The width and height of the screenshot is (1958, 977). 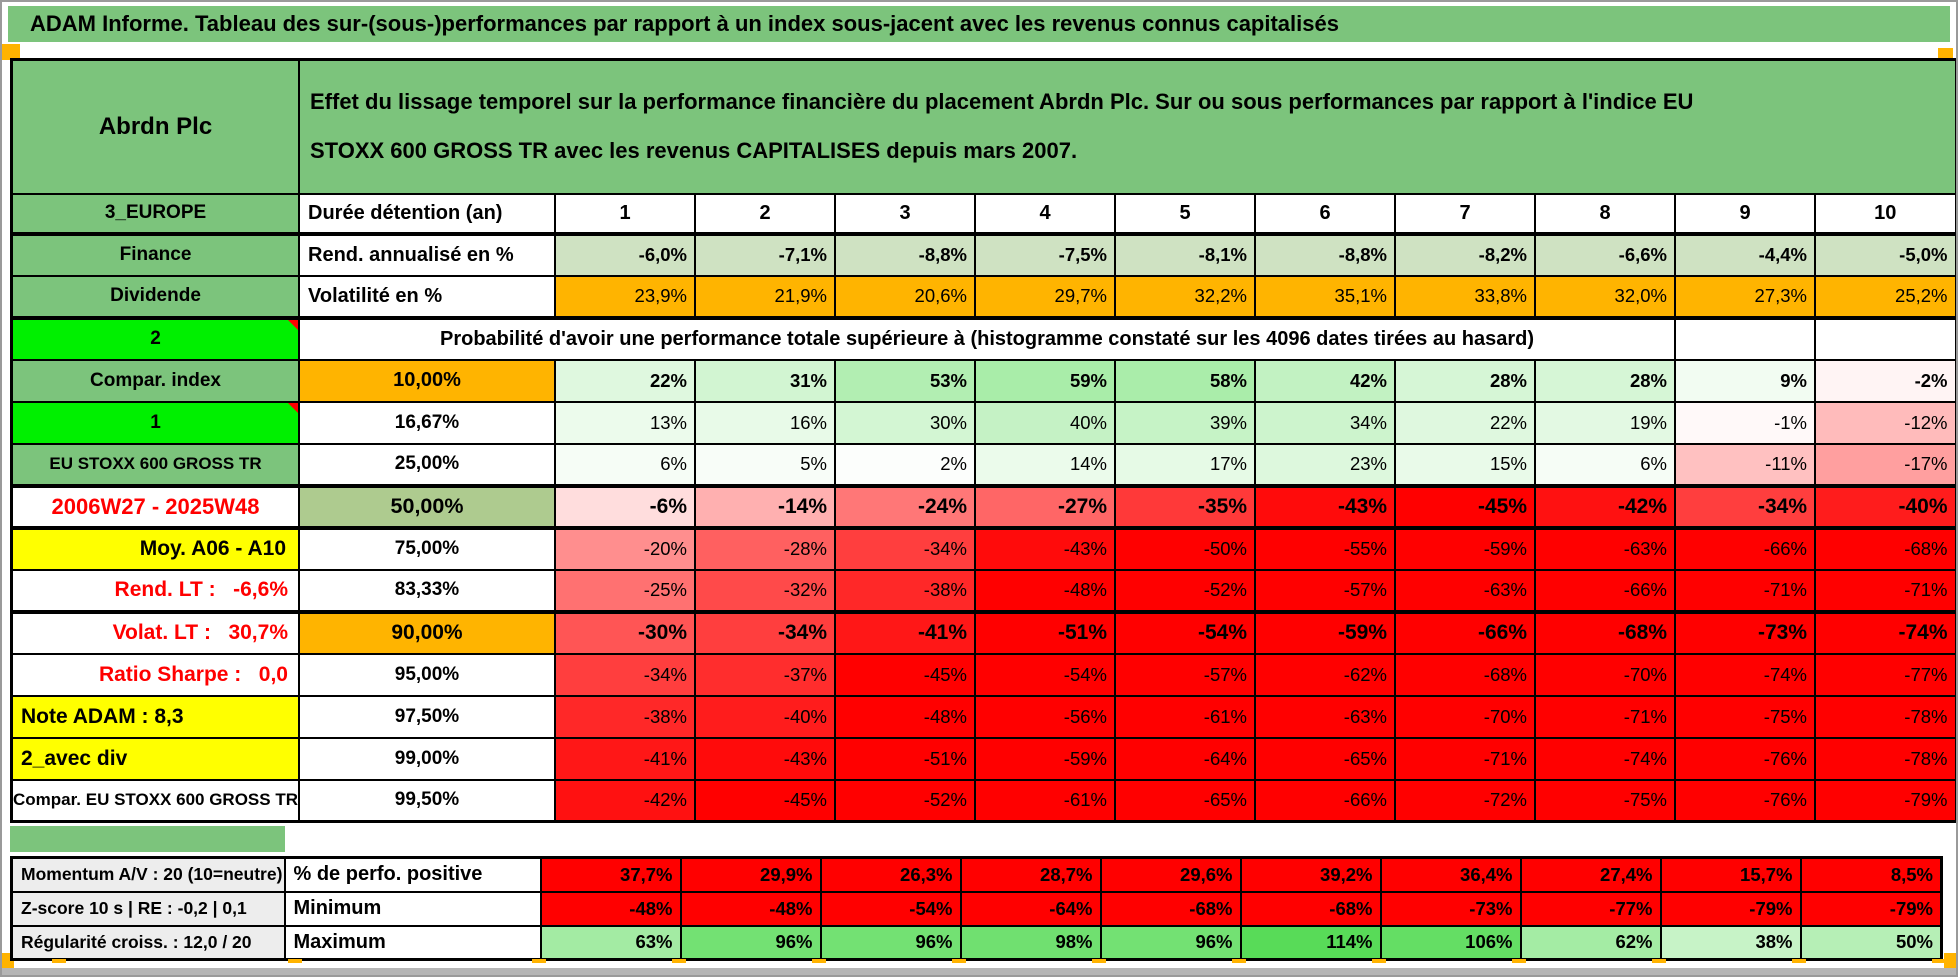 I want to click on duration-year-cell: 3, so click(x=905, y=214).